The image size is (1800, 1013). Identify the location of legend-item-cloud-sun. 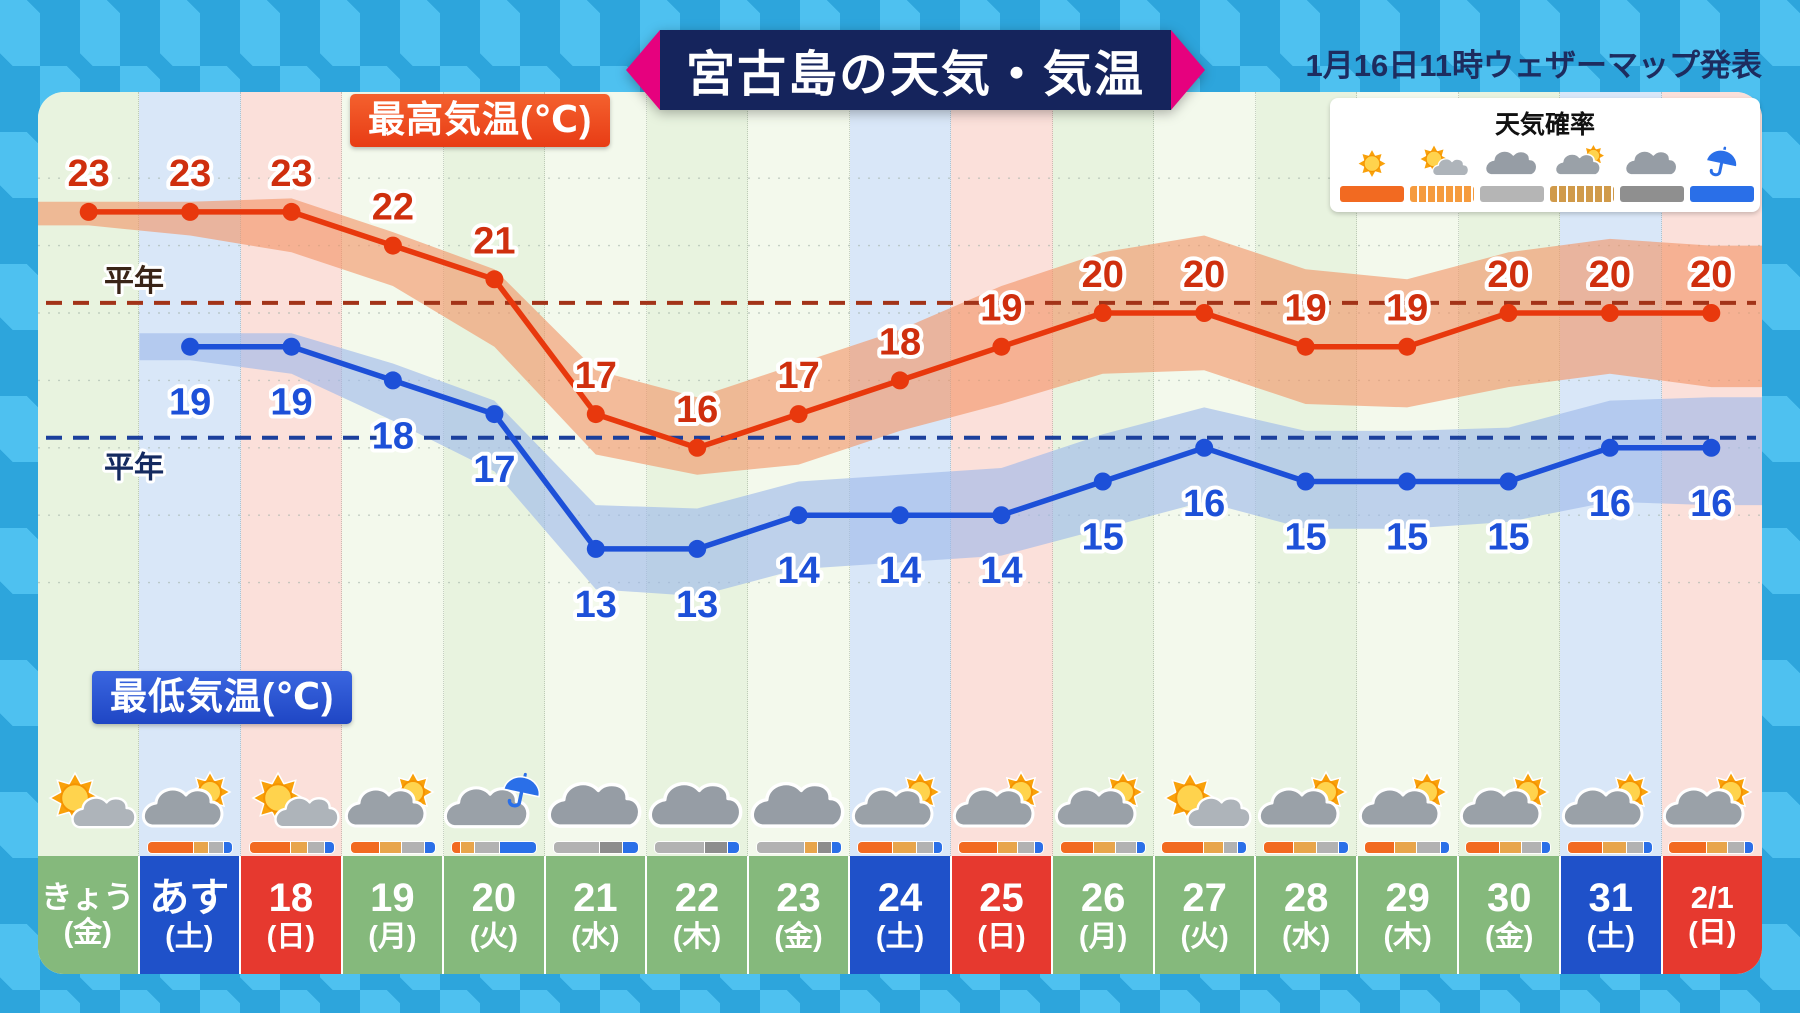
(1582, 172).